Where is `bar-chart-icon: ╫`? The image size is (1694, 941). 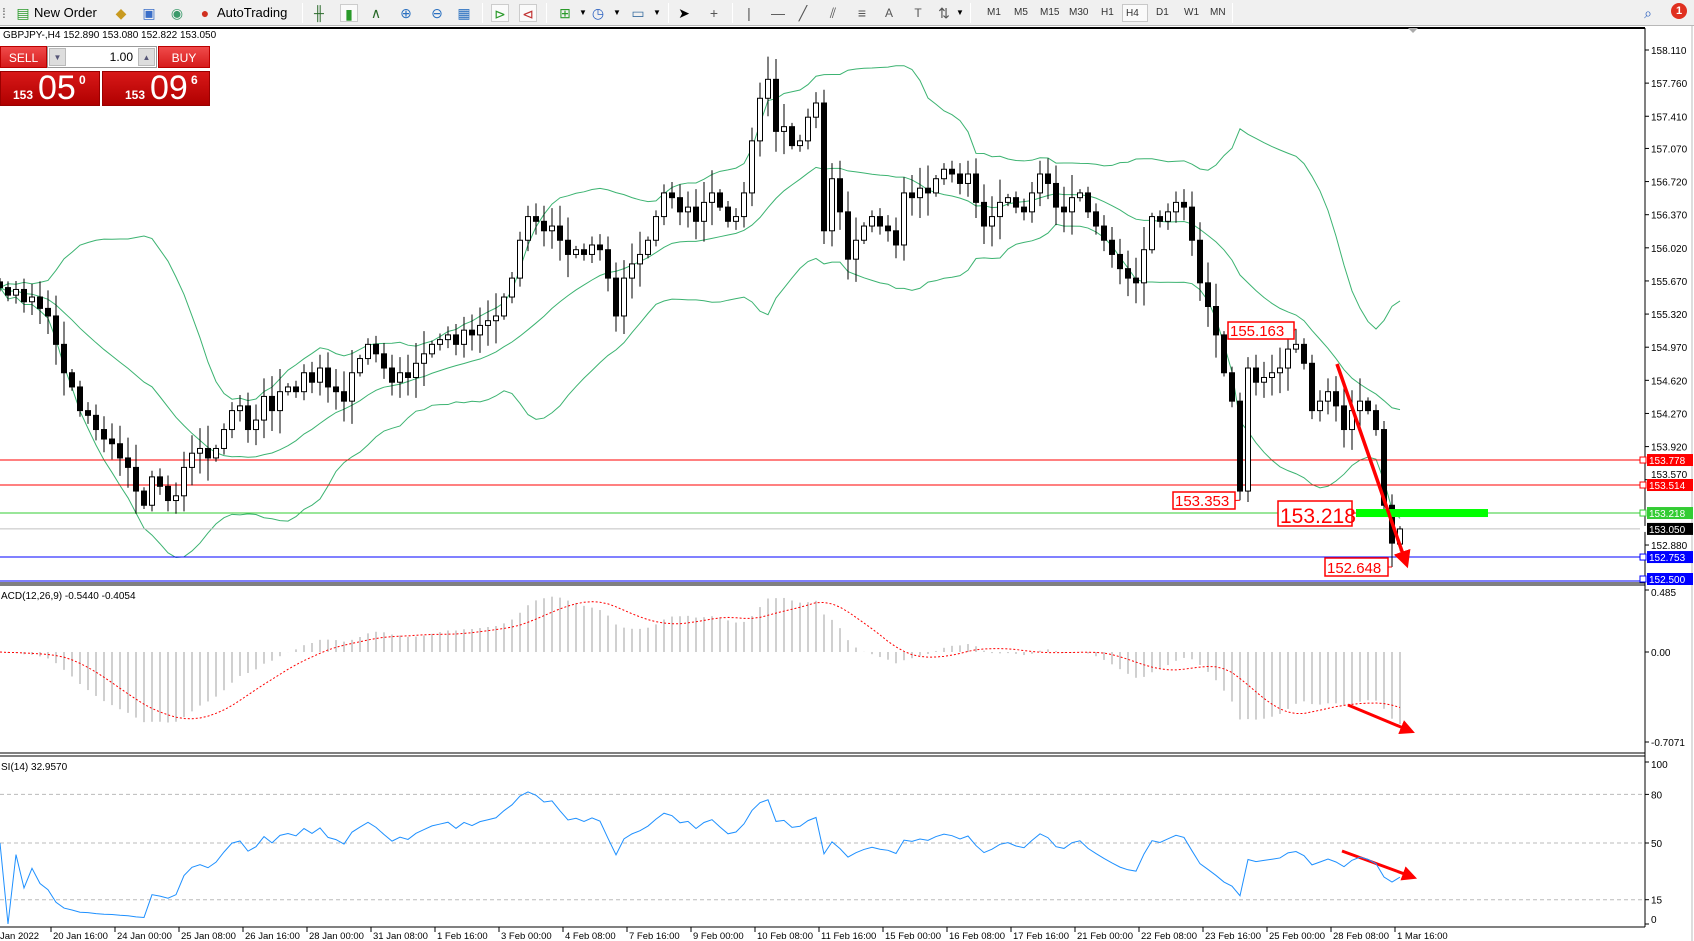
bar-chart-icon: ╫ is located at coordinates (319, 13).